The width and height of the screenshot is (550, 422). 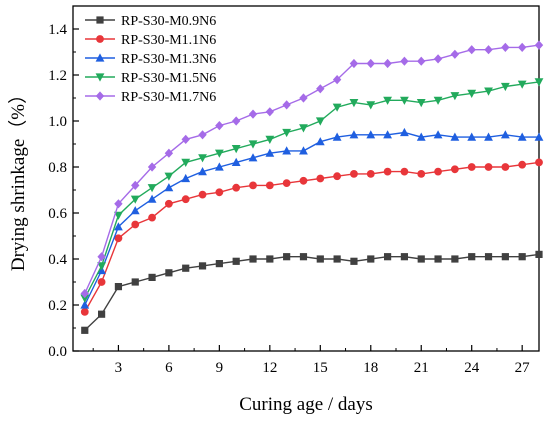 I want to click on legend-entry: RP-S30-M1.5N6, so click(x=150, y=78).